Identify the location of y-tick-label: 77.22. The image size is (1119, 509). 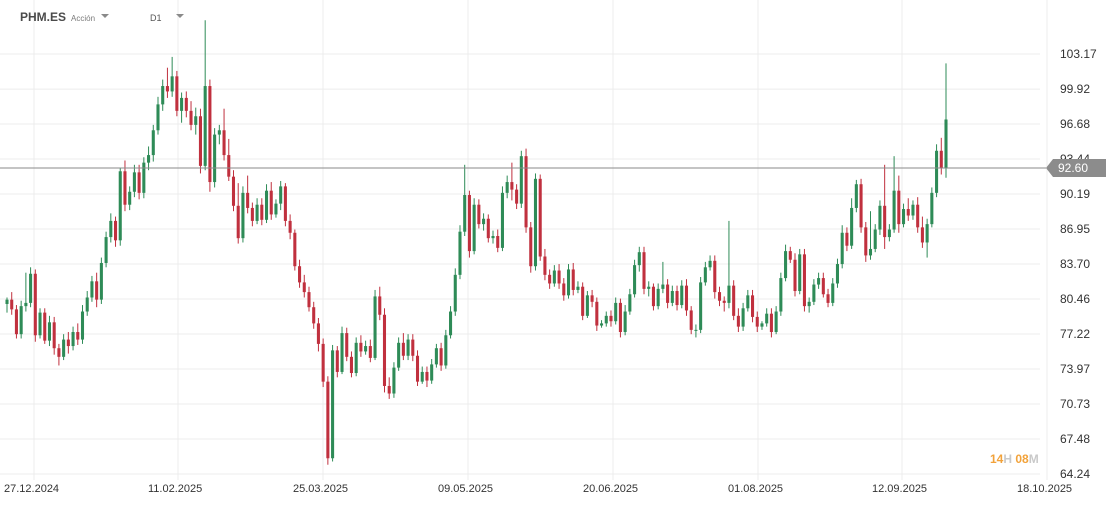
(1075, 334).